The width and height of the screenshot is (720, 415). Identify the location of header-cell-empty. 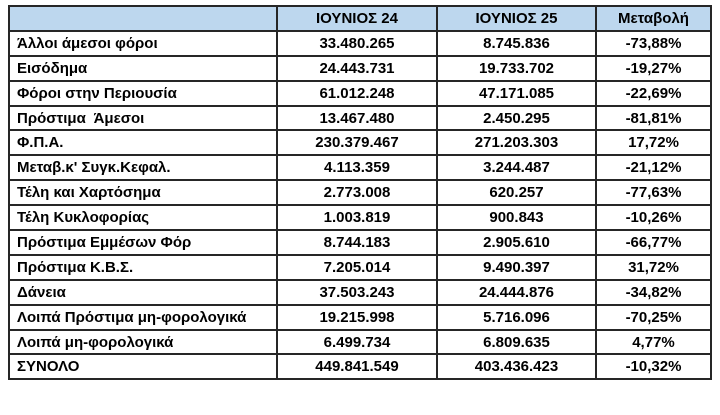
(143, 18).